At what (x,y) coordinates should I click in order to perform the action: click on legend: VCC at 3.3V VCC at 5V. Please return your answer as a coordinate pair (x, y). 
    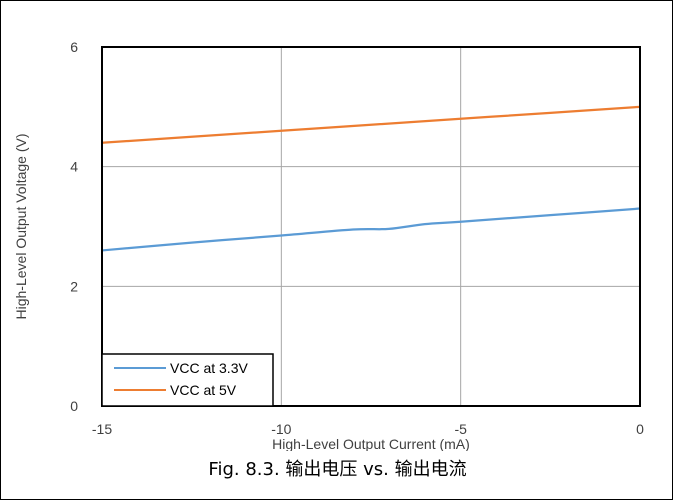
    Looking at the image, I should click on (187, 380).